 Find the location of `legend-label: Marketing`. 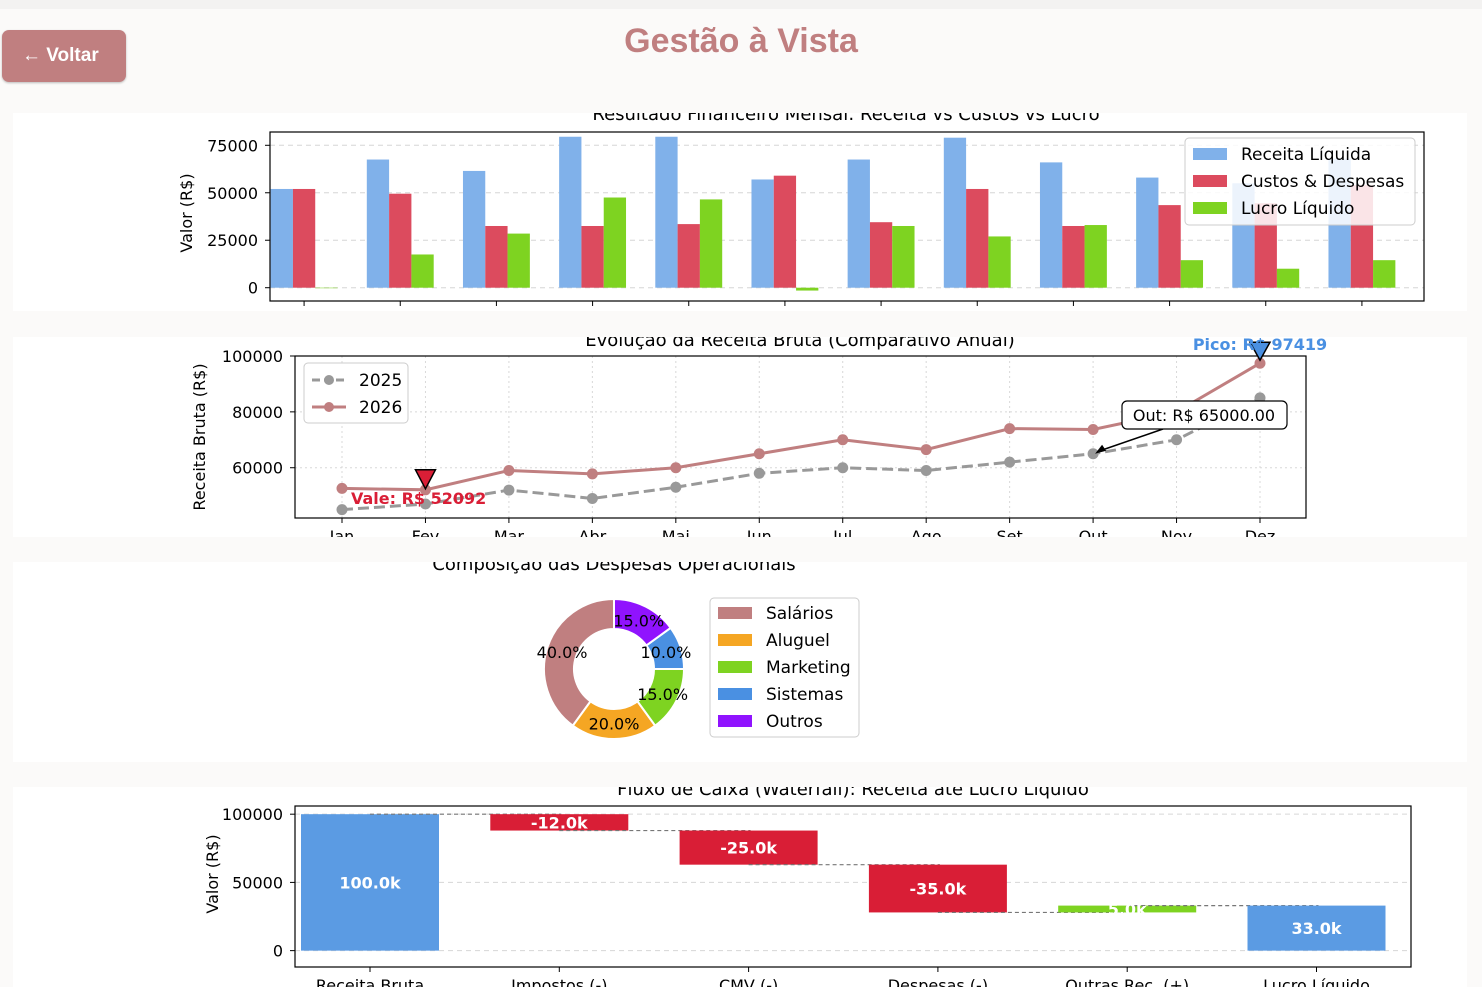

legend-label: Marketing is located at coordinates (808, 668).